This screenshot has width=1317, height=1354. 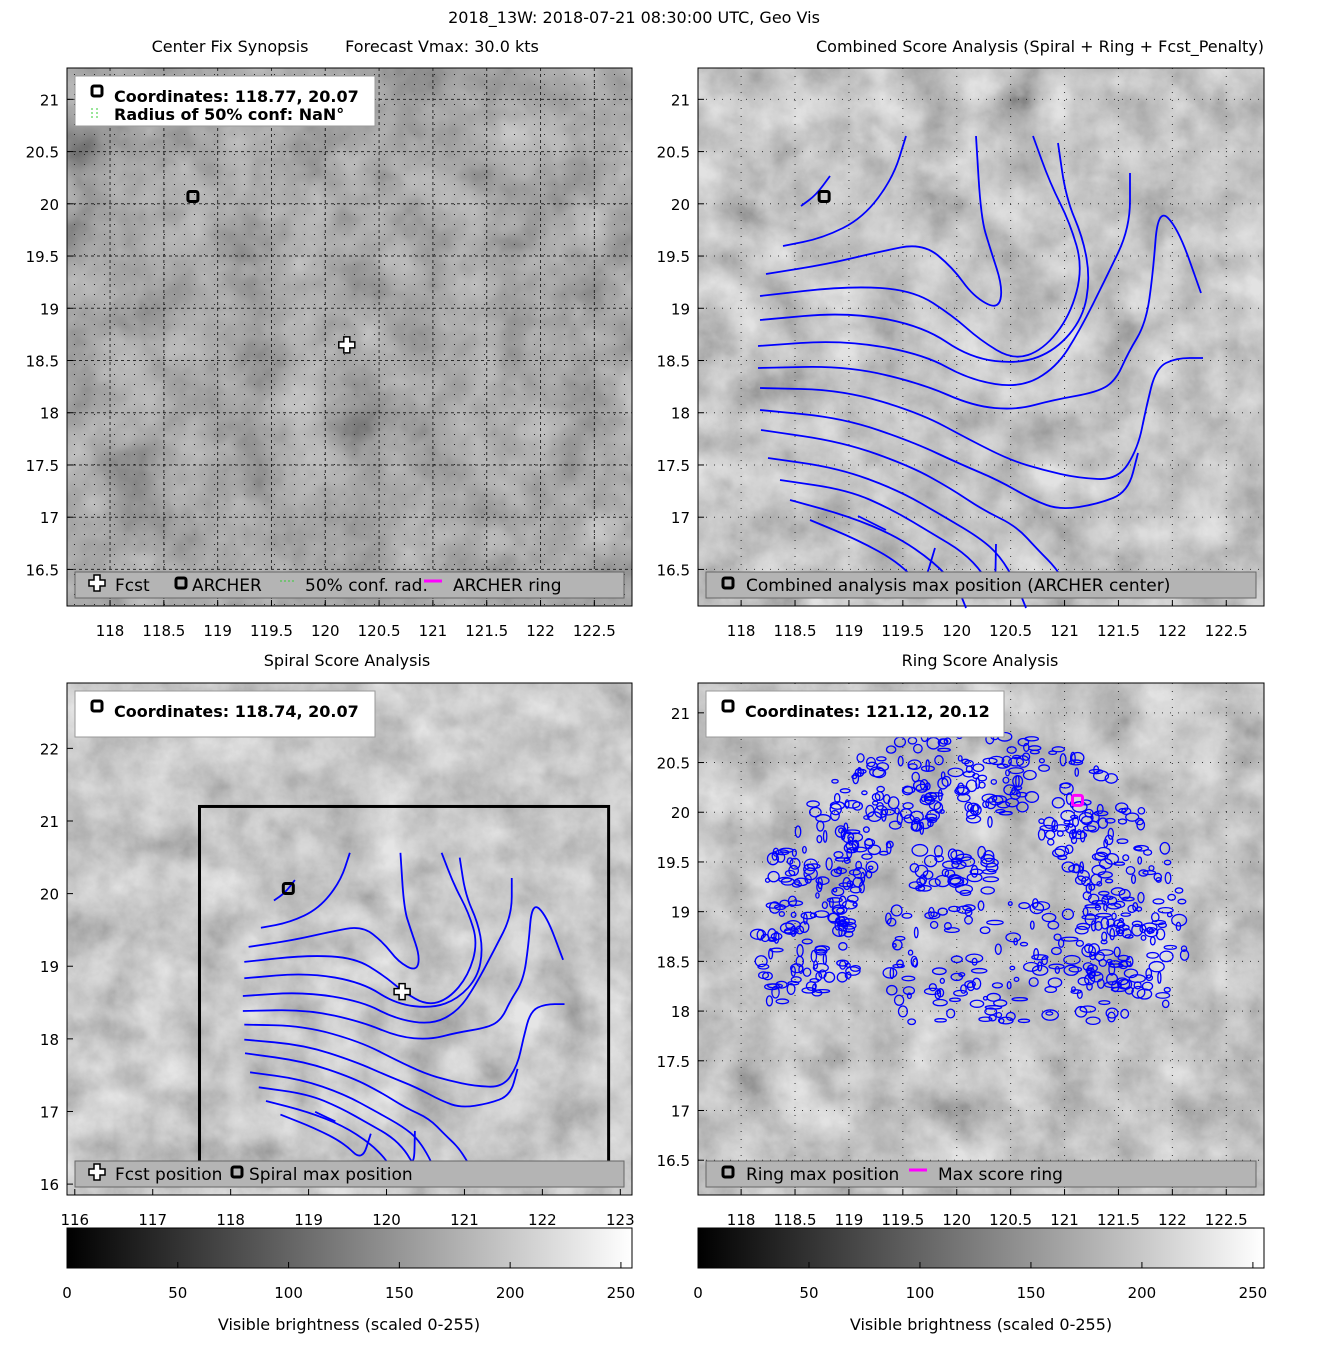 I want to click on x-tick-label: 118, so click(x=741, y=631).